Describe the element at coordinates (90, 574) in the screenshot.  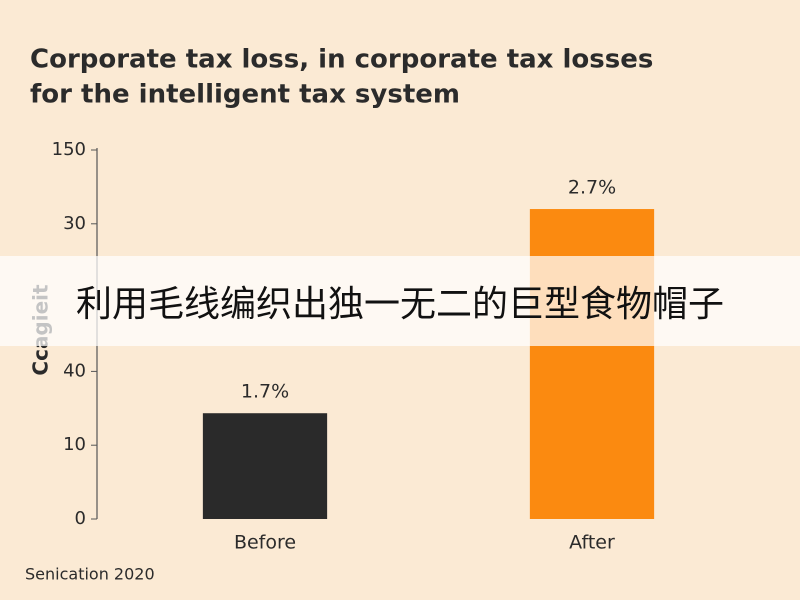
I see `source: Senication 2020` at that location.